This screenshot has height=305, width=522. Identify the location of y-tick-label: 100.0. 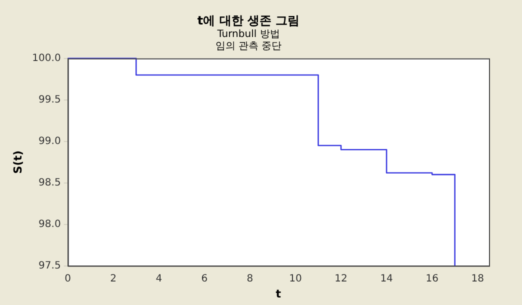
(46, 58).